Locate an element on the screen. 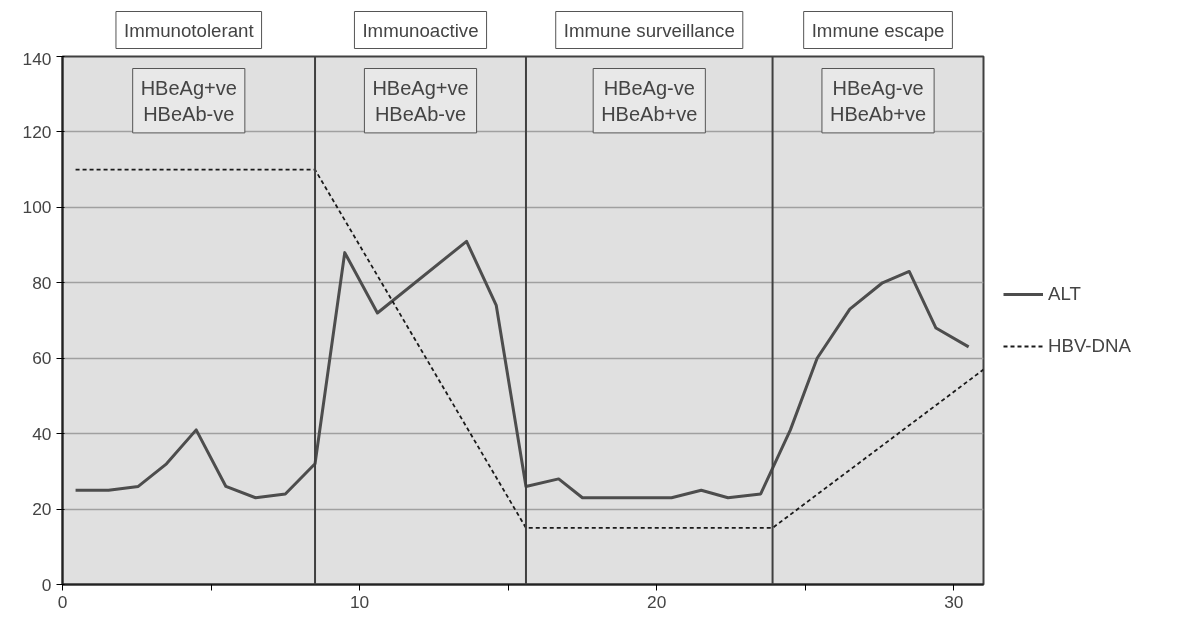 The height and width of the screenshot is (622, 1177). y-tick-label: 120 is located at coordinates (37, 131).